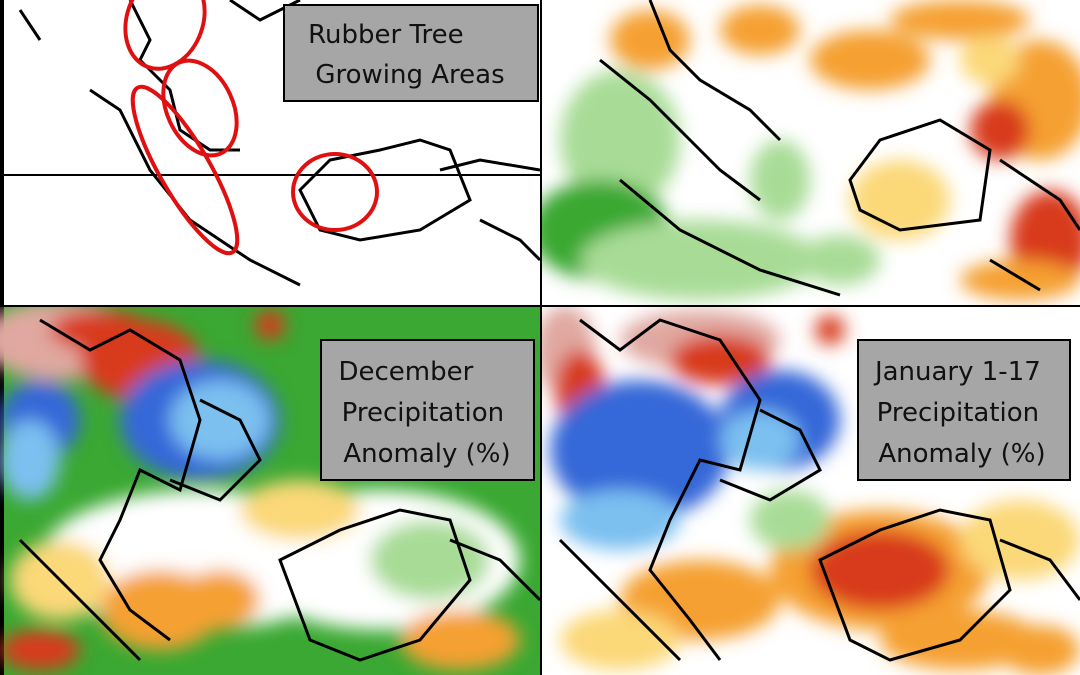 This screenshot has height=675, width=1080. I want to click on label-line: Growing Areas, so click(409, 75).